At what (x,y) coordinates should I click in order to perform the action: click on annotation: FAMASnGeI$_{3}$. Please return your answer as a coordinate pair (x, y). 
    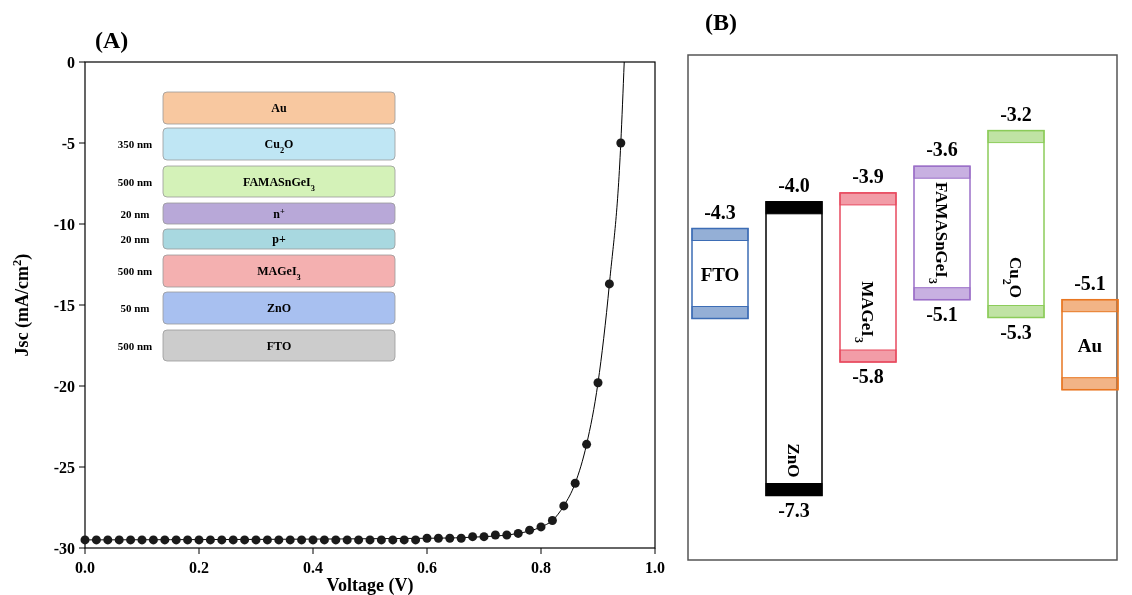
    Looking at the image, I should click on (279, 183).